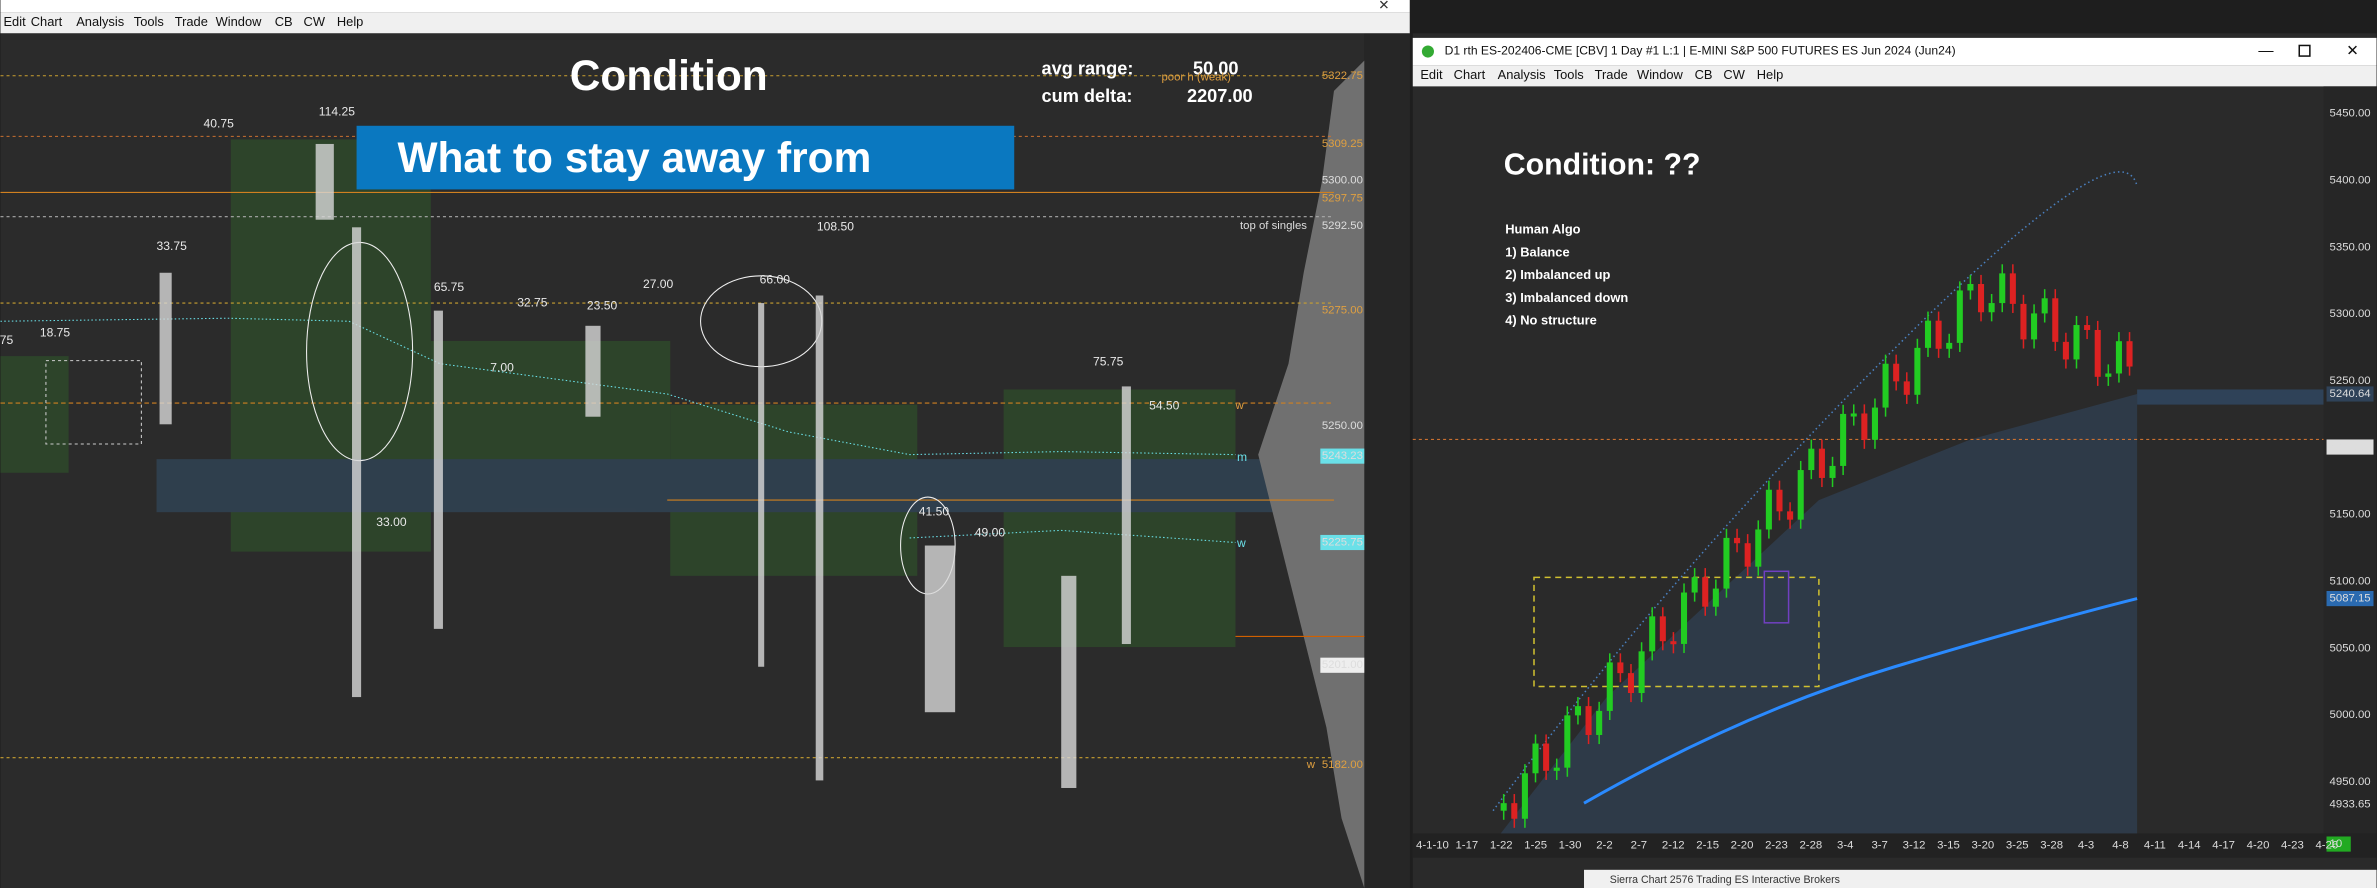 The image size is (2377, 888). I want to click on annotation: 54.50, so click(1164, 405).